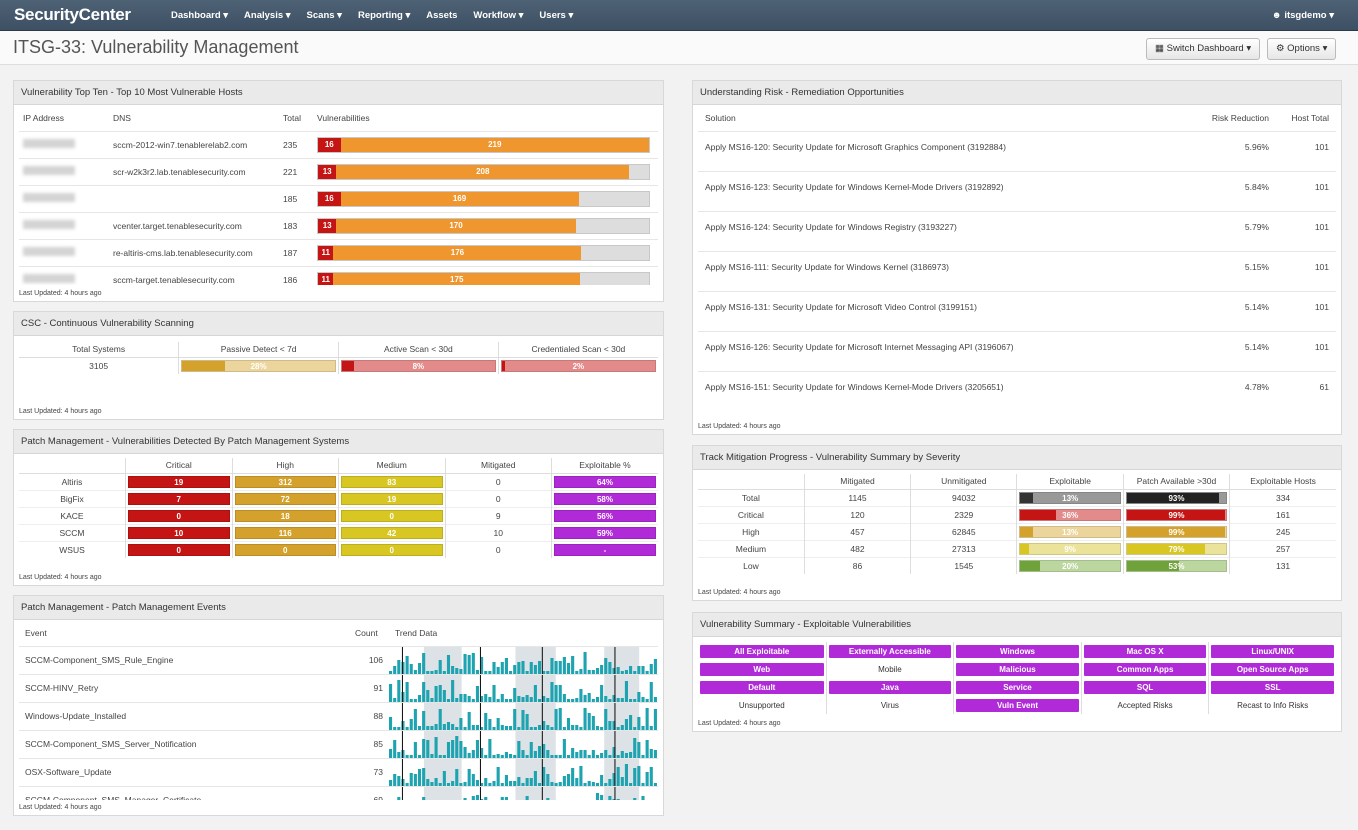 Image resolution: width=1358 pixels, height=830 pixels. I want to click on critical-count: 10, so click(179, 532).